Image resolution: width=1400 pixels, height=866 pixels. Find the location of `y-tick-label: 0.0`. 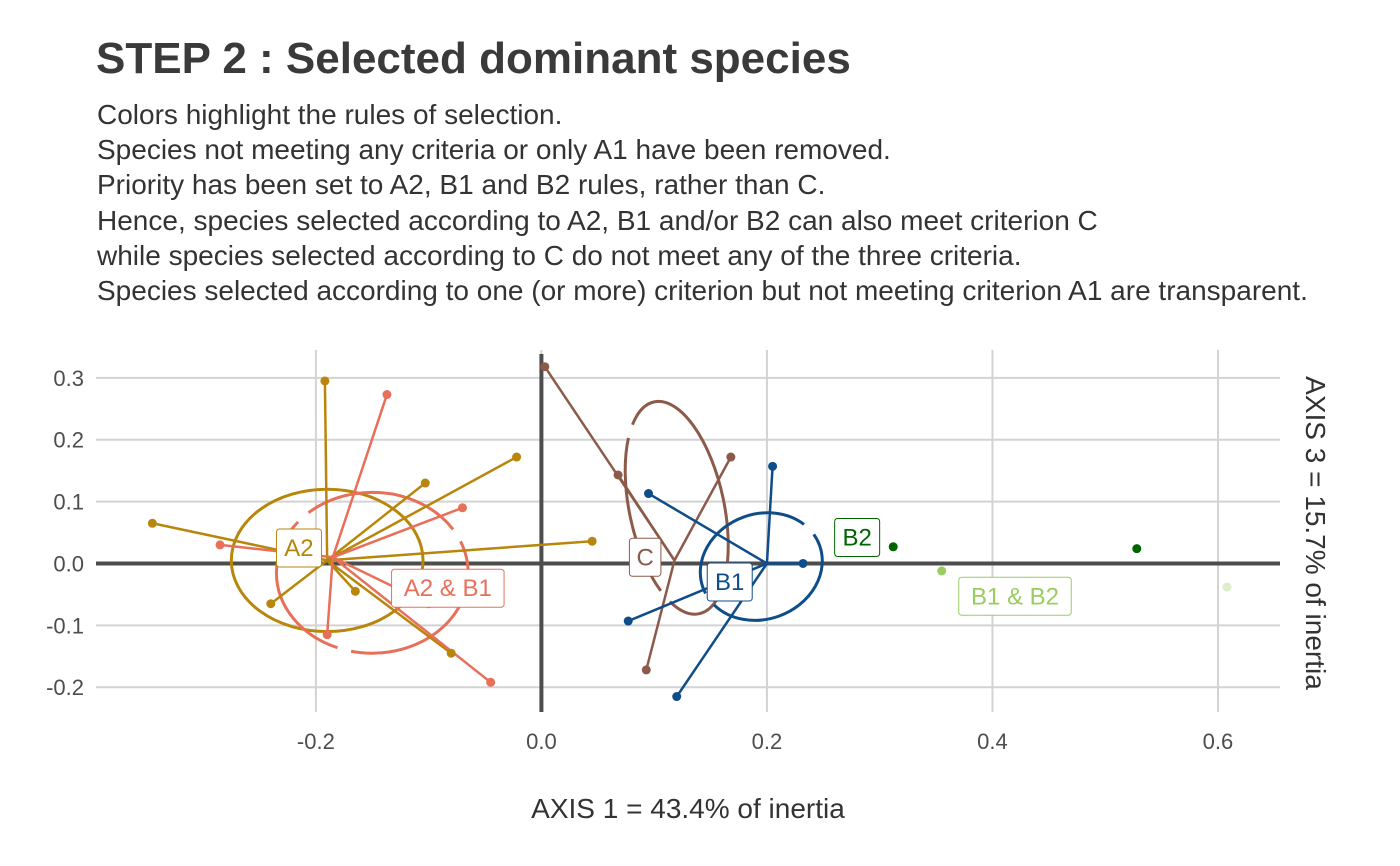

y-tick-label: 0.0 is located at coordinates (68, 563).